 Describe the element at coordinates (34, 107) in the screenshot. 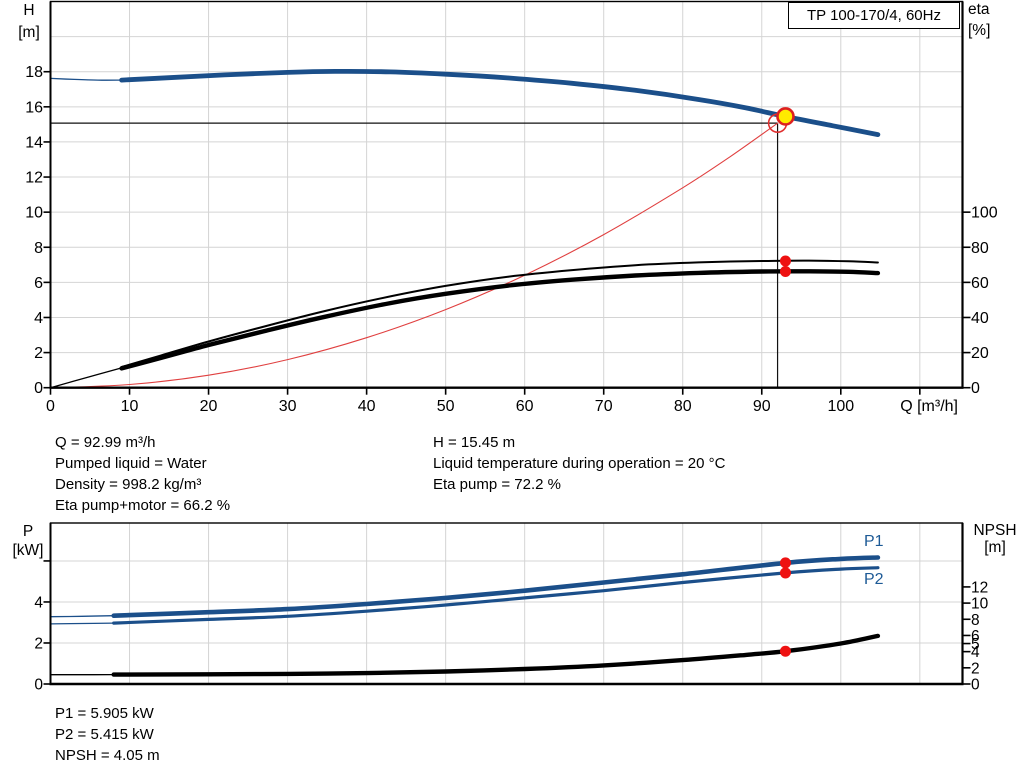

I see `left-tick-label: 16` at that location.